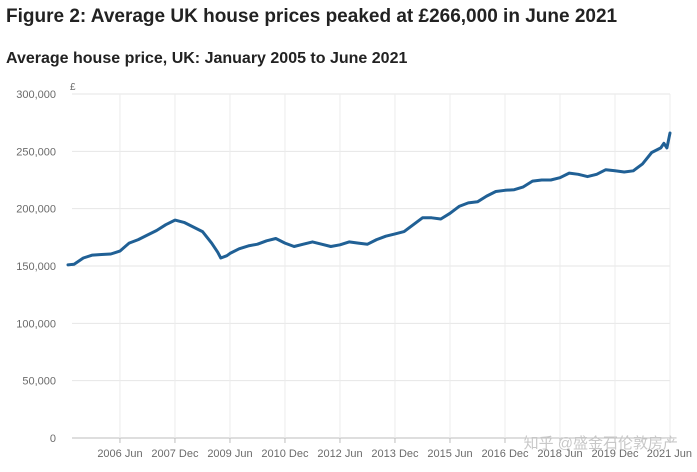 The height and width of the screenshot is (472, 697). Describe the element at coordinates (669, 454) in the screenshot. I see `x-tick-label: 2021 Jun` at that location.